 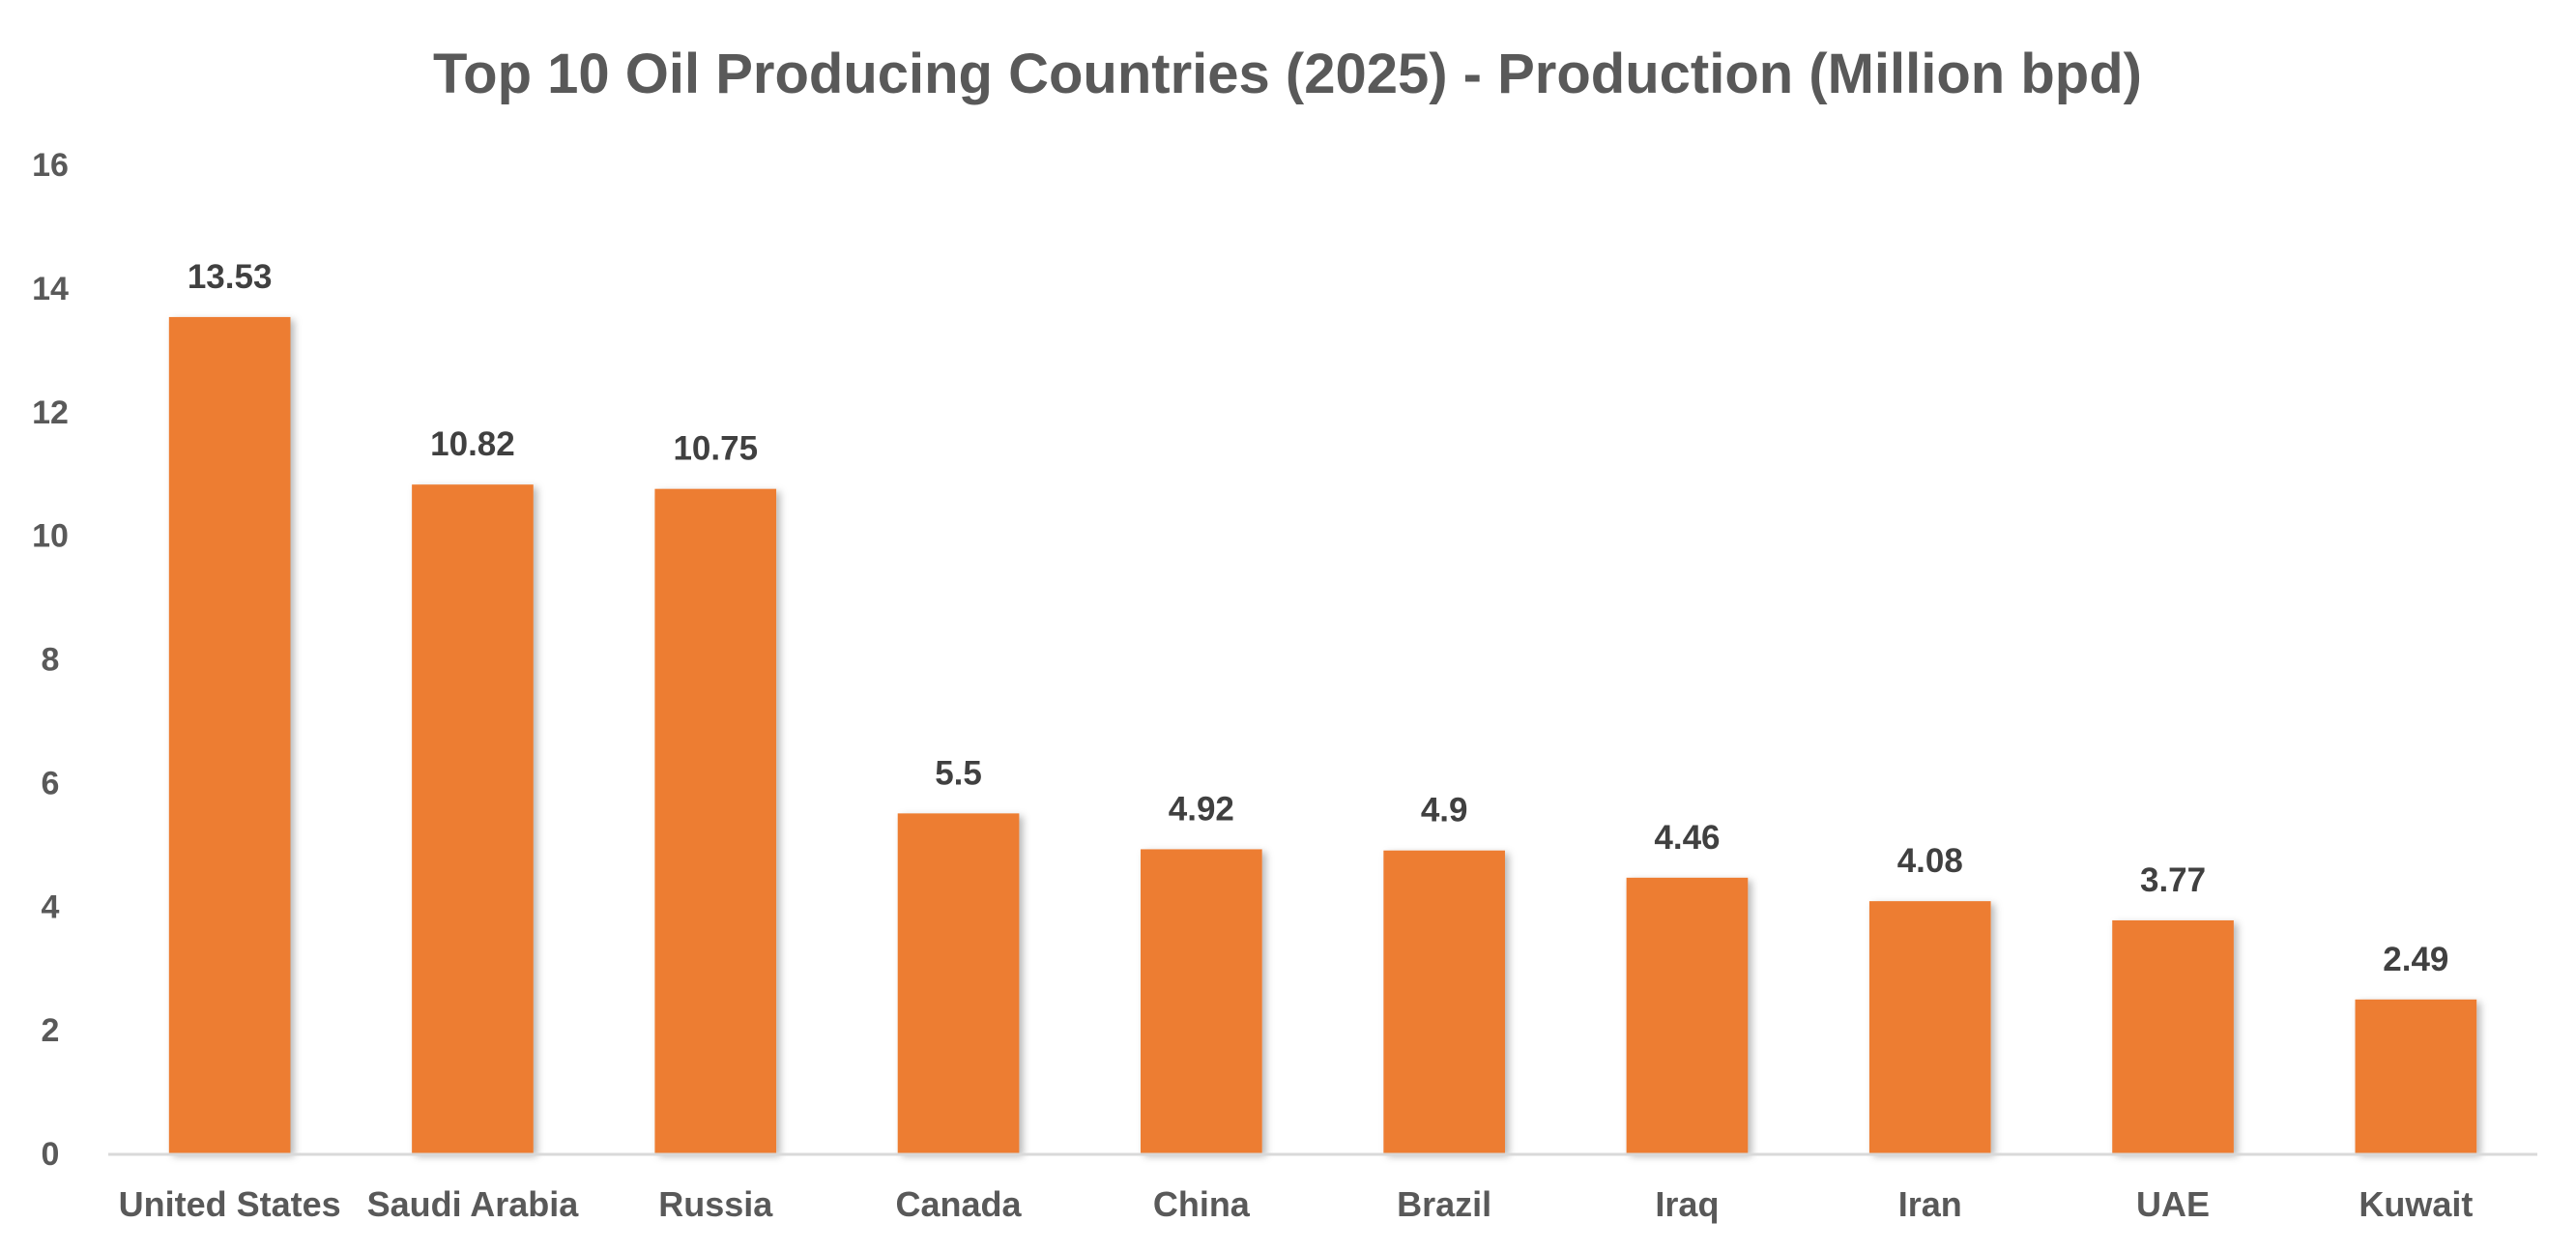 I want to click on y-tick-label: 4, so click(x=51, y=907).